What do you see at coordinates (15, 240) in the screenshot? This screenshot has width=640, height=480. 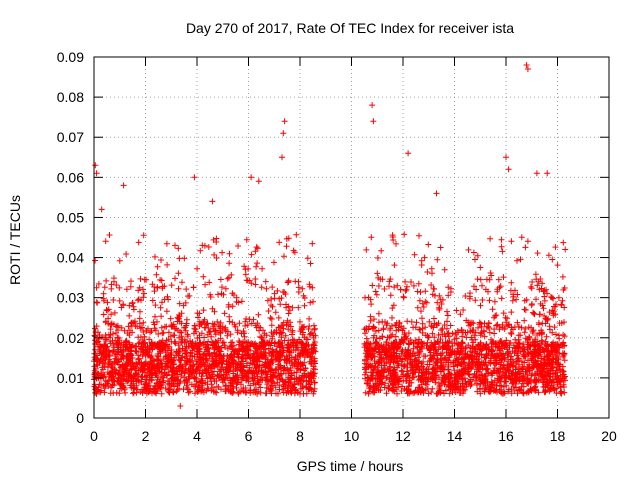 I see `y-axis-label: ROTI / TECUs` at bounding box center [15, 240].